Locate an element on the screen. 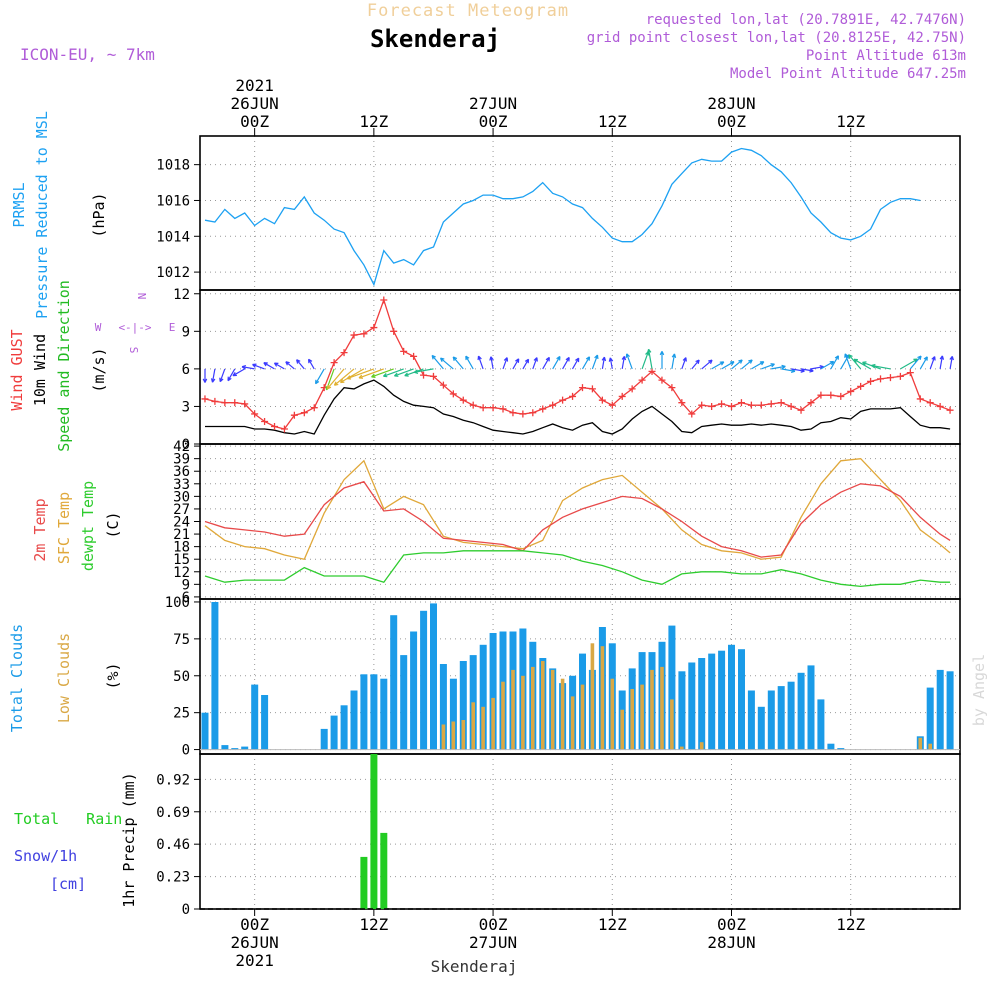 The image size is (1000, 1000). compass-axis: <-|-> is located at coordinates (134, 327).